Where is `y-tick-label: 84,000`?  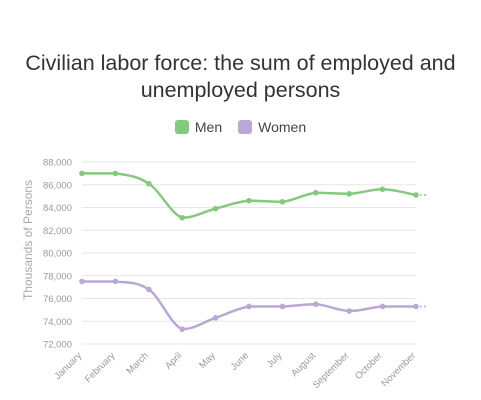 y-tick-label: 84,000 is located at coordinates (57, 208).